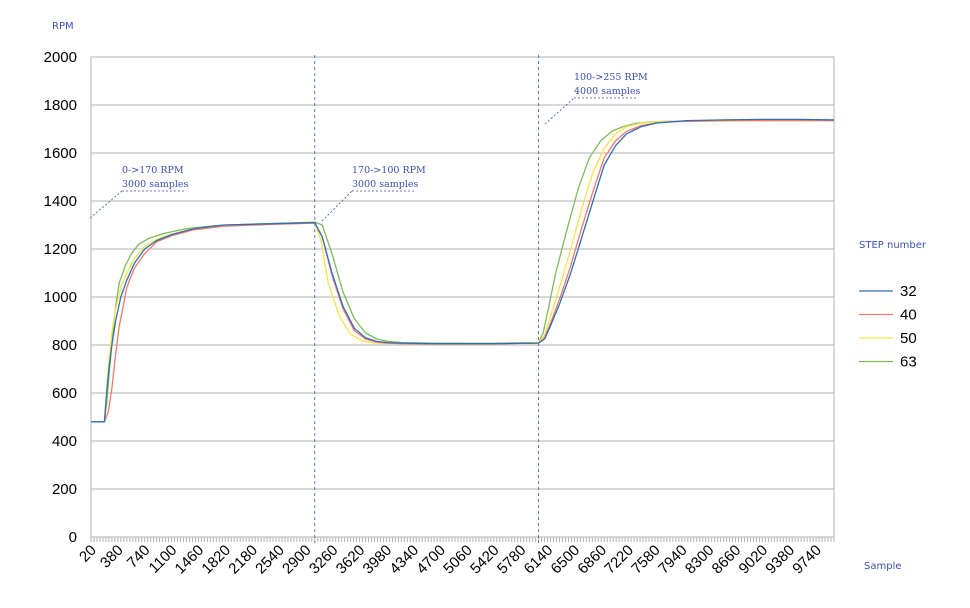  Describe the element at coordinates (60, 201) in the screenshot. I see `y-tick-label: 1400` at that location.